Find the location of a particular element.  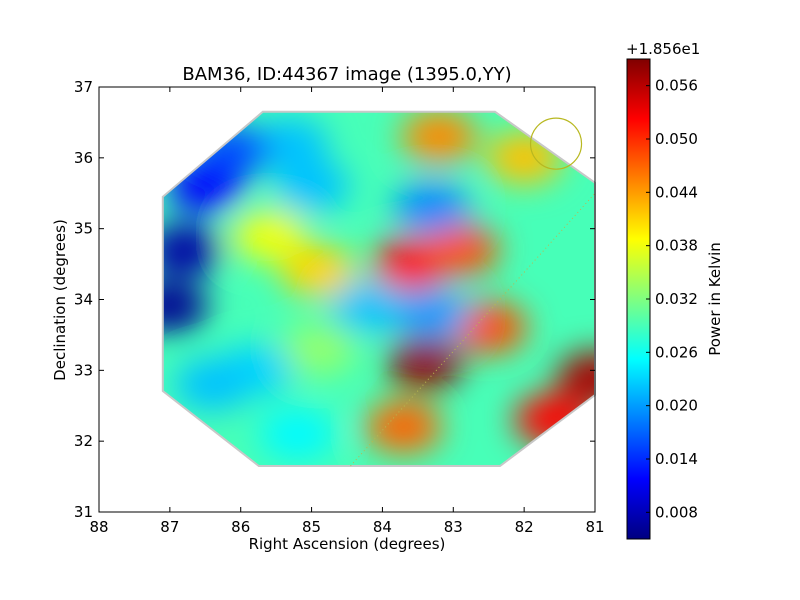

y-tick-label: 37 is located at coordinates (83, 87).